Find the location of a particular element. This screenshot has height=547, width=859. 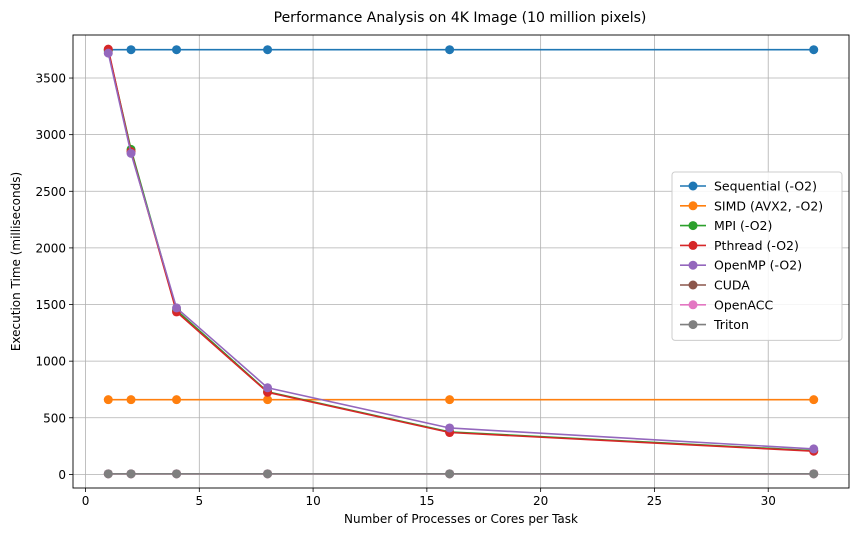

y-axis-label: Execution Time (milliseconds) is located at coordinates (16, 261).